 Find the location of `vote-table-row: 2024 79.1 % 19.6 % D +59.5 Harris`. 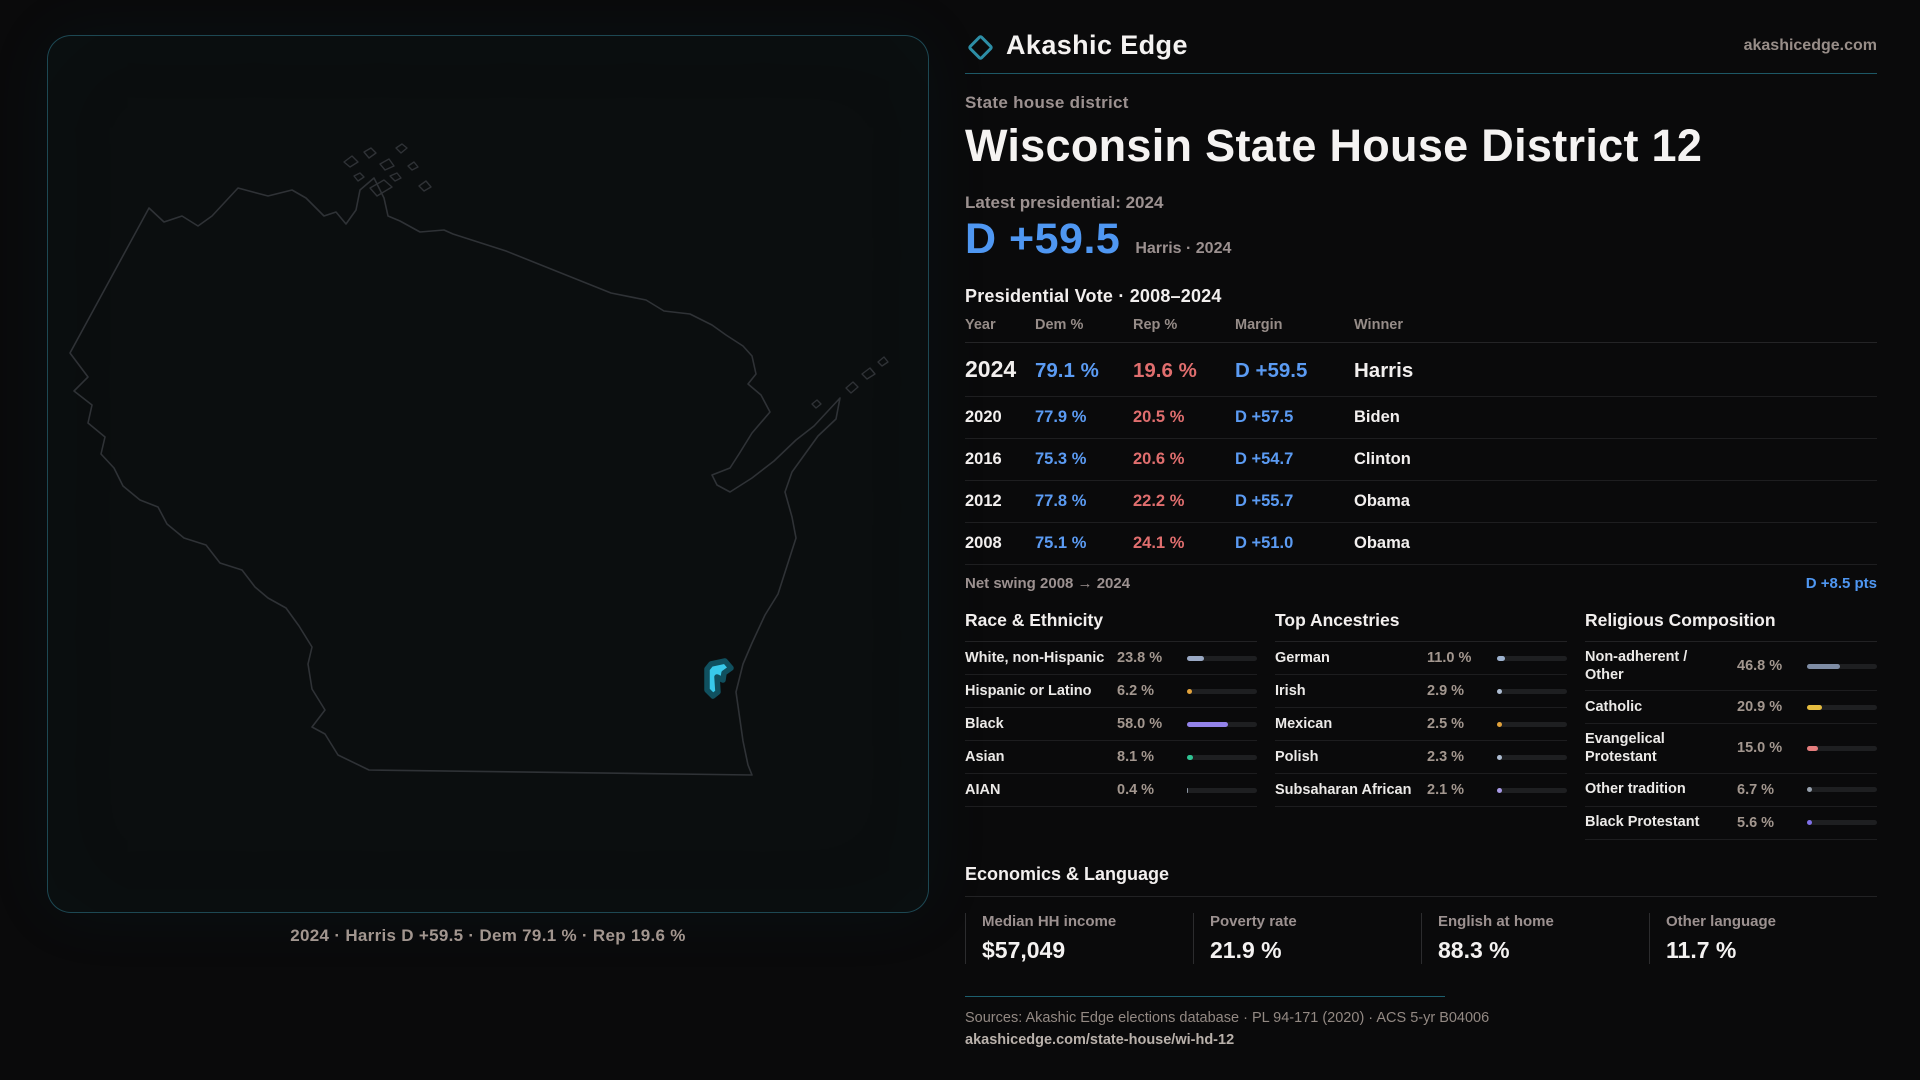

vote-table-row: 2024 79.1 % 19.6 % D +59.5 Harris is located at coordinates (1421, 370).